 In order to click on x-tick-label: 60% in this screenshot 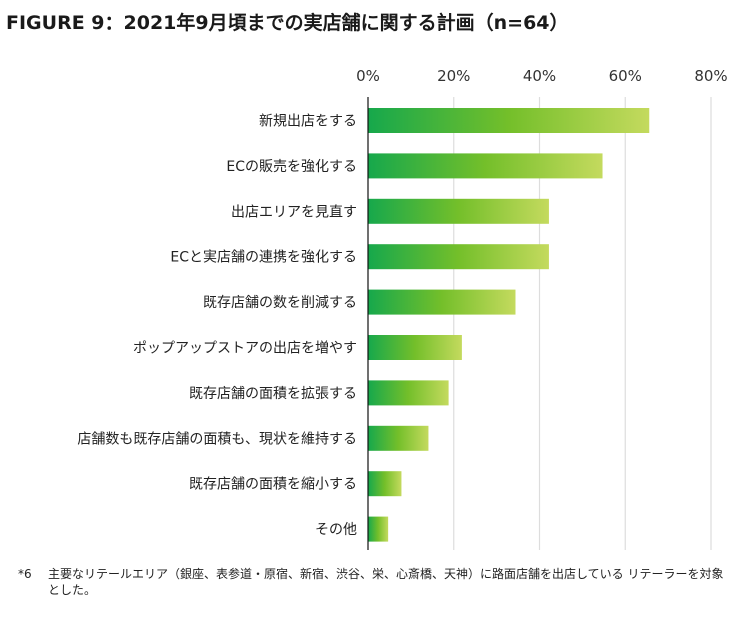, I will do `click(625, 76)`.